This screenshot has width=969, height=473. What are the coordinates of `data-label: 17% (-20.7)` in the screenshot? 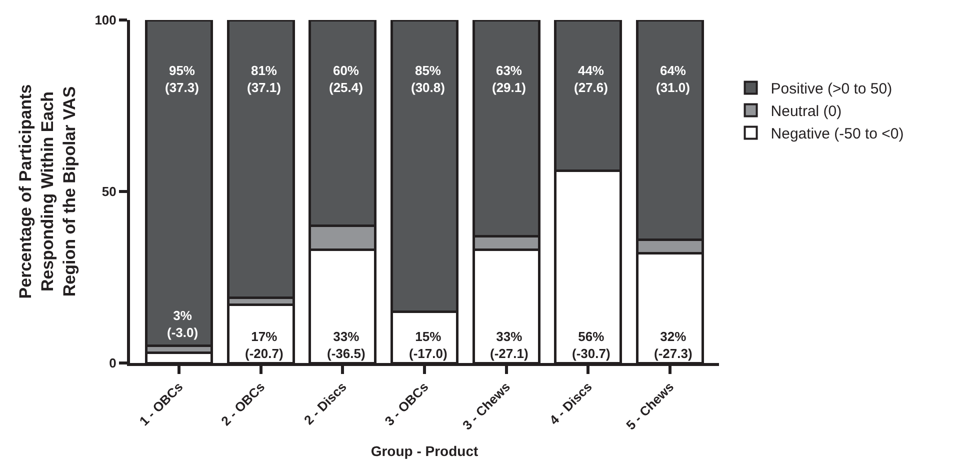 It's located at (264, 345).